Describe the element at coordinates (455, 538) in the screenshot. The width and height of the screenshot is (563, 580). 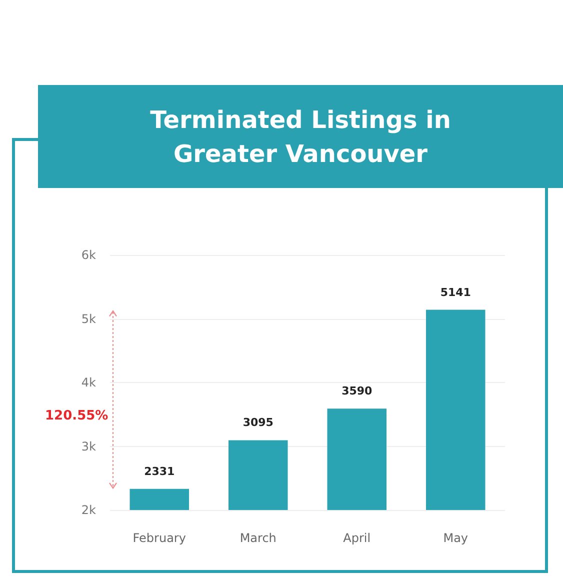
I see `x-tick-label: May` at that location.